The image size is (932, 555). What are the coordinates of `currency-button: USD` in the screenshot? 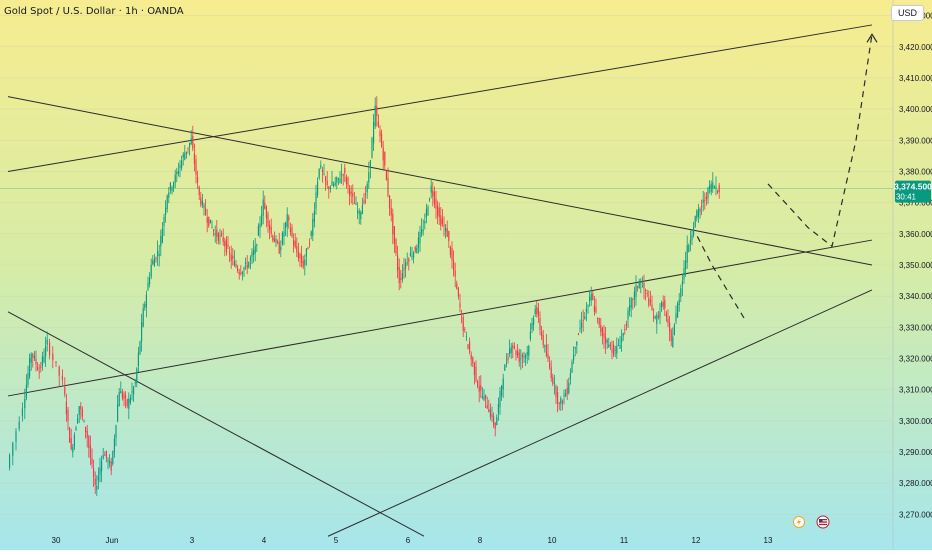 It's located at (907, 13).